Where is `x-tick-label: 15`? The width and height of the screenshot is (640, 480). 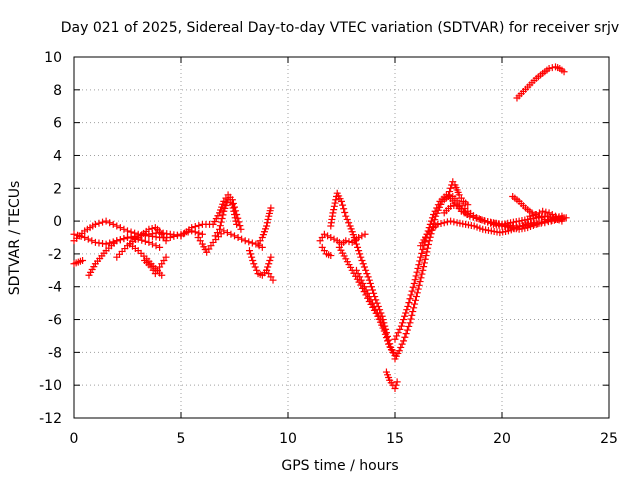 x-tick-label: 15 is located at coordinates (395, 439).